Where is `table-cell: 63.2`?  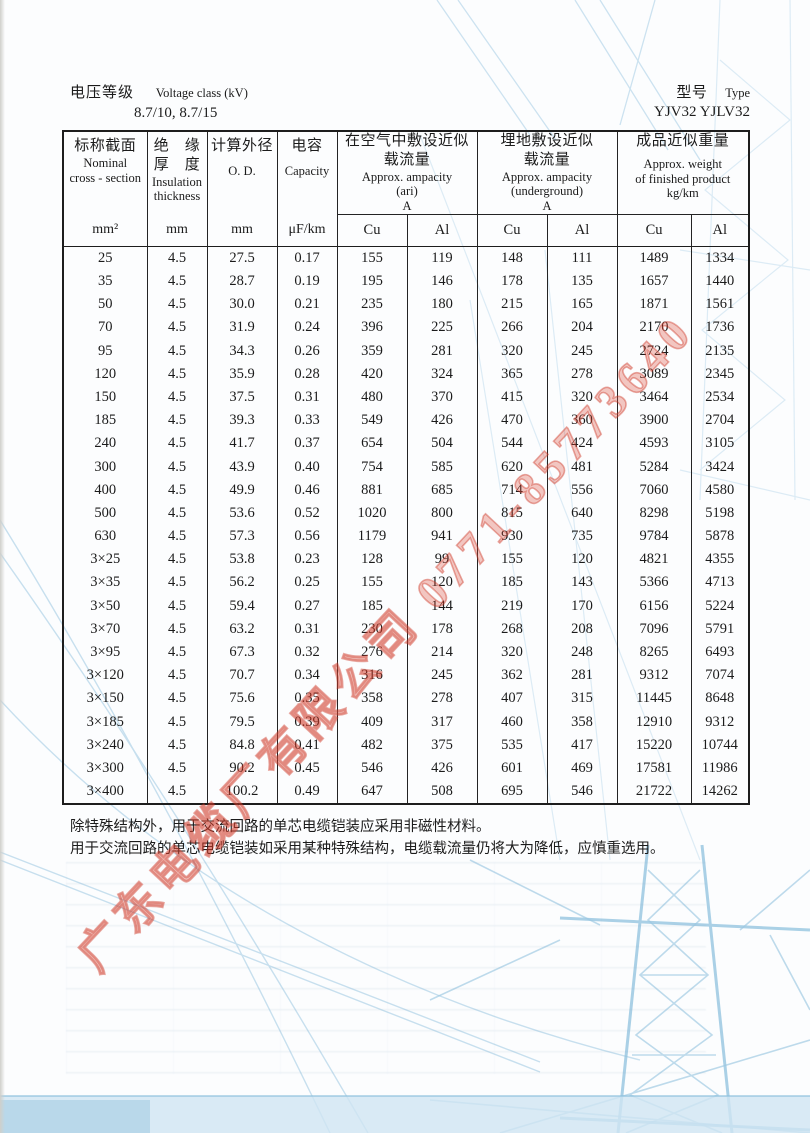
table-cell: 63.2 is located at coordinates (242, 629).